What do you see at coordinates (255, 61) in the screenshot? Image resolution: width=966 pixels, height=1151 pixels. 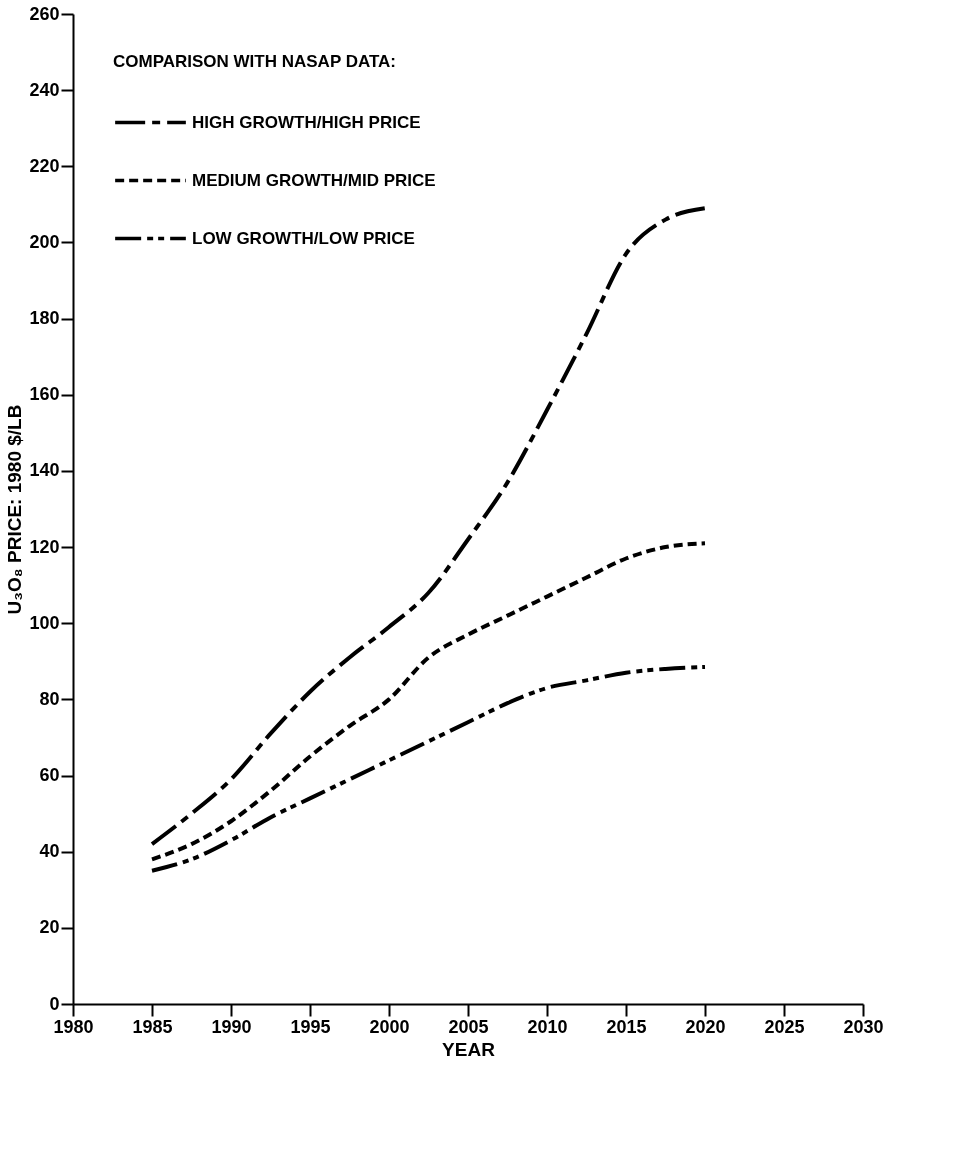 I see `legend-title: COMPARISON WITH NASAP DATA:` at bounding box center [255, 61].